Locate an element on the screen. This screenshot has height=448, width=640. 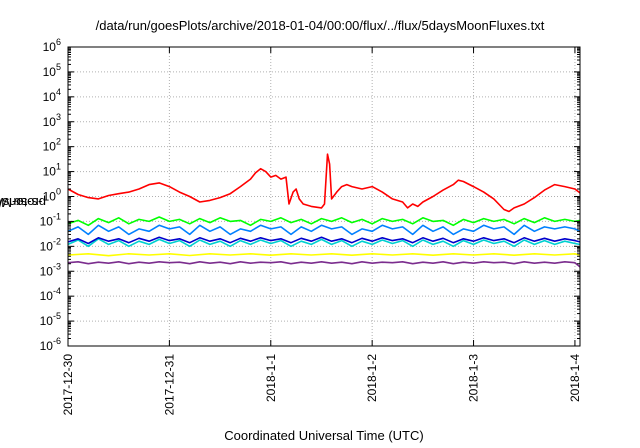
y-tick-label-exponent: 5 is located at coordinates (58, 67).